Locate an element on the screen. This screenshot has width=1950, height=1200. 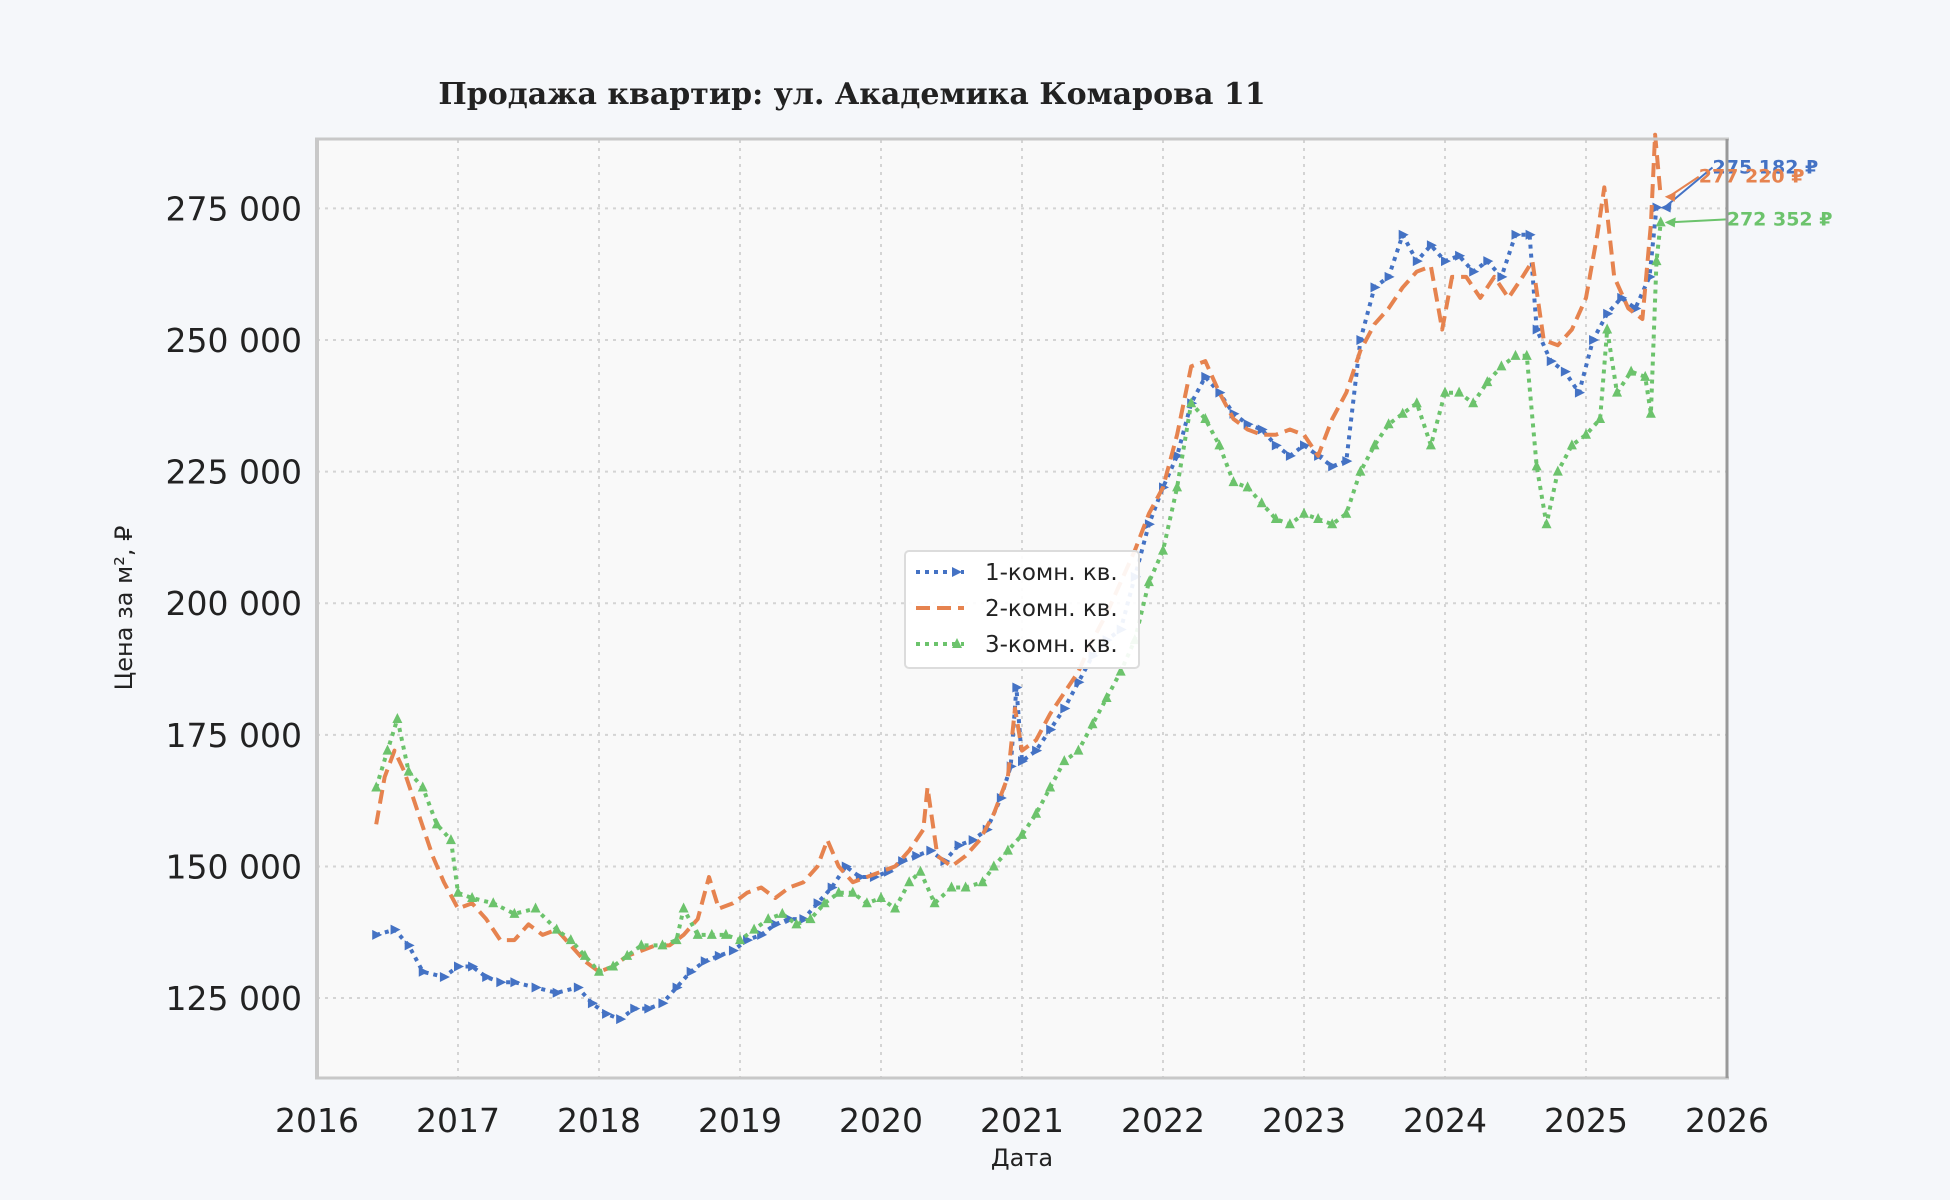
legend: 1-комн. кв. 2-комн. кв. 3-комн. кв. is located at coordinates (1022, 609).